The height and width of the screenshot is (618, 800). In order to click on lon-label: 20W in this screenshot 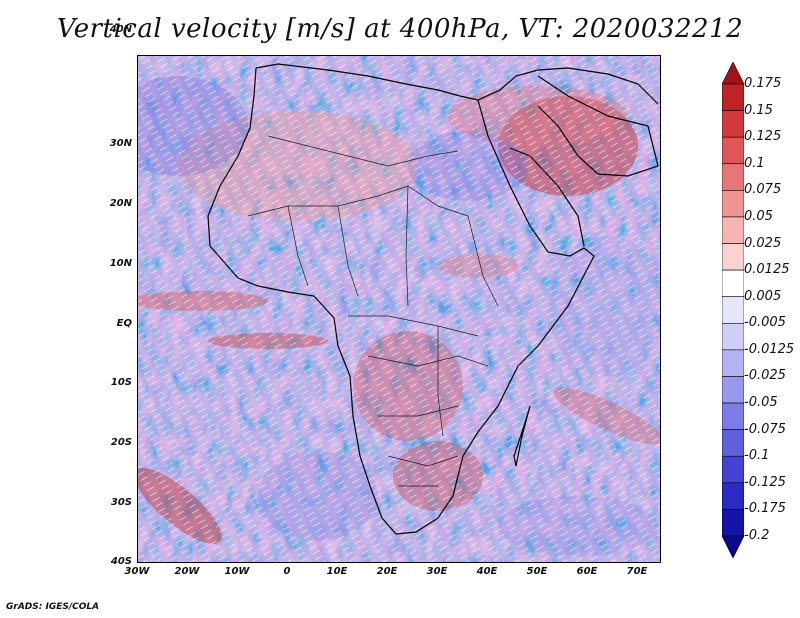, I will do `click(187, 571)`.